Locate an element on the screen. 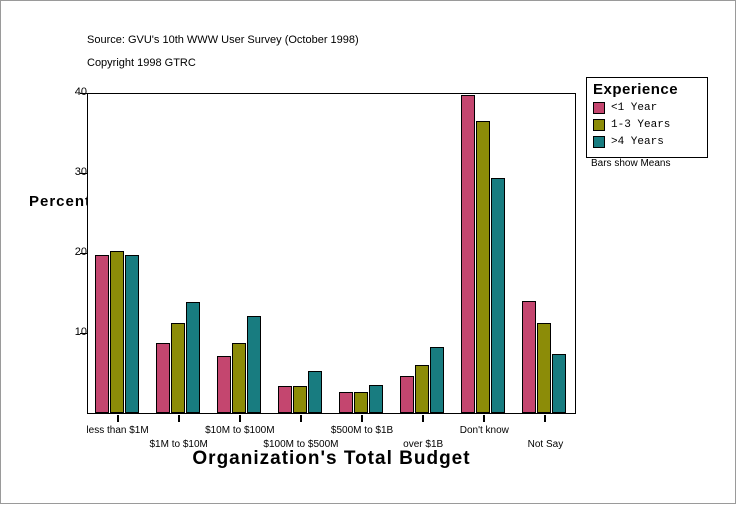 This screenshot has height=505, width=736. x-tick-label: less than $1M is located at coordinates (117, 430).